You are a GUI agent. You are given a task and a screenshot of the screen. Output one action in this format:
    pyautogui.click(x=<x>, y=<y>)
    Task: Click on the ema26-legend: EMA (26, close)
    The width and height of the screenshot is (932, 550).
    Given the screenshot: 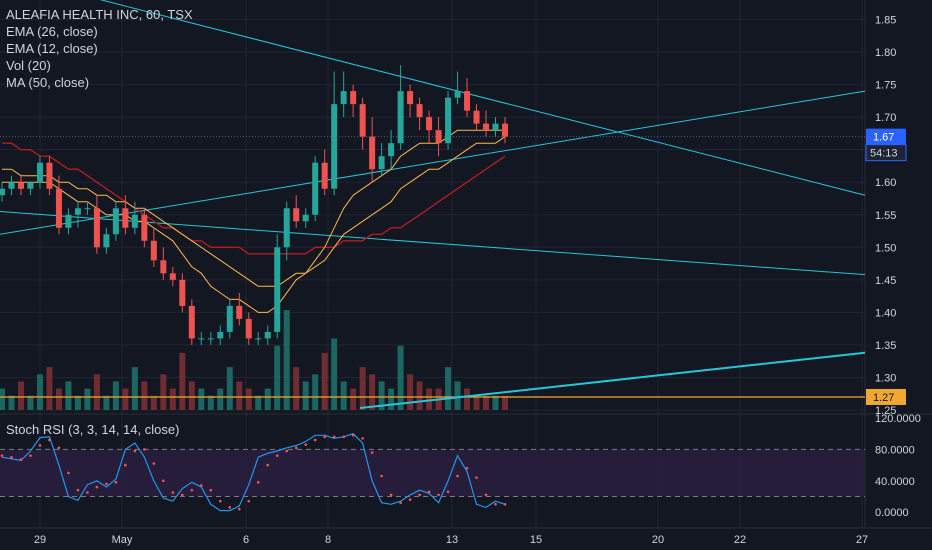 What is the action you would take?
    pyautogui.click(x=99, y=31)
    